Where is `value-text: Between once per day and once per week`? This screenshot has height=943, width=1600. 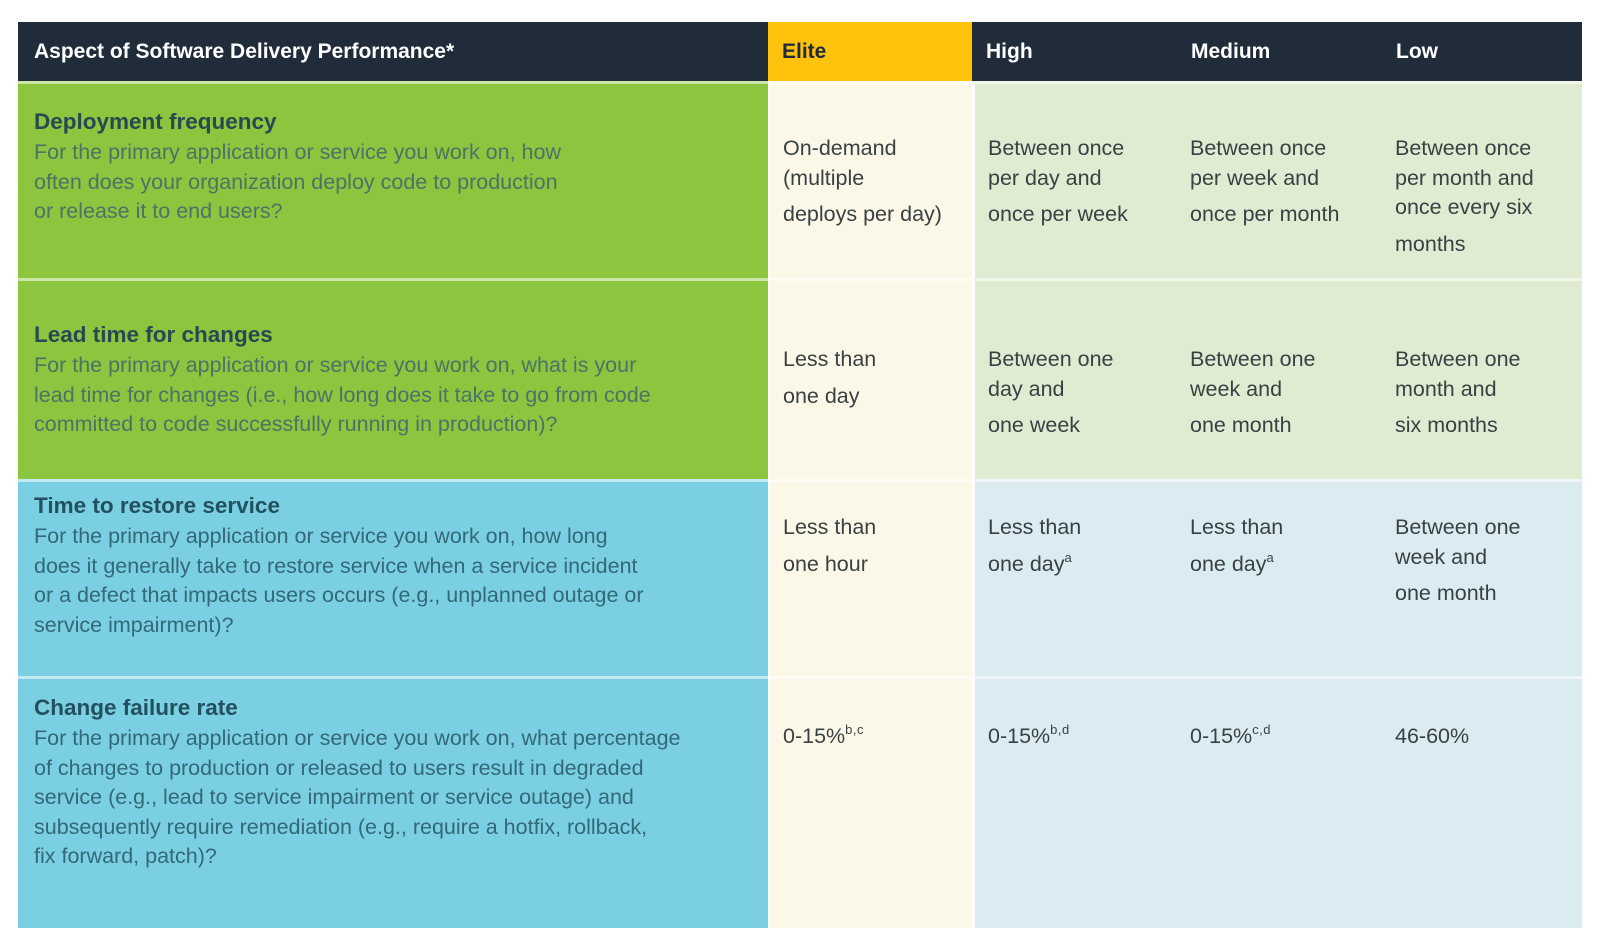 value-text: Between once per day and once per week is located at coordinates (1058, 181).